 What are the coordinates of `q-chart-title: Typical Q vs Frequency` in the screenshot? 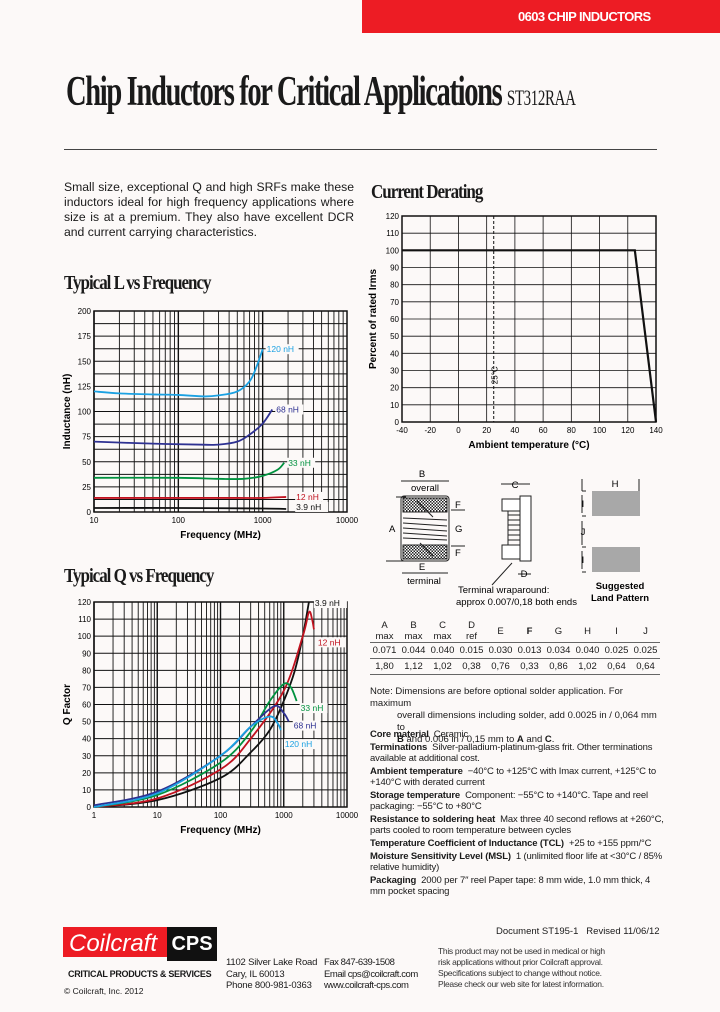 It's located at (139, 576).